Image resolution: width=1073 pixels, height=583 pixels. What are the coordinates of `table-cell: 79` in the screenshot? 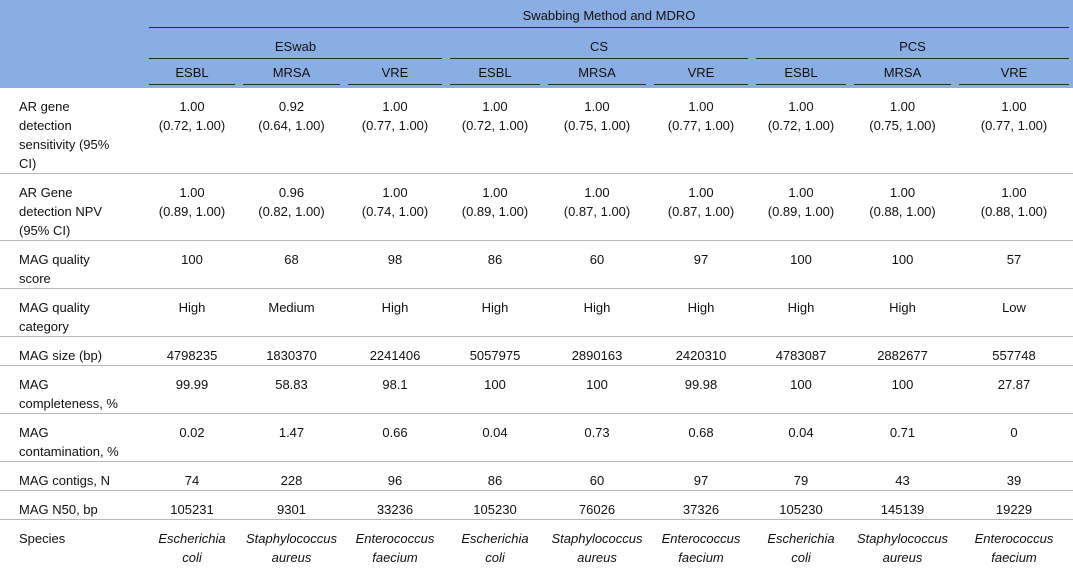 It's located at (801, 476).